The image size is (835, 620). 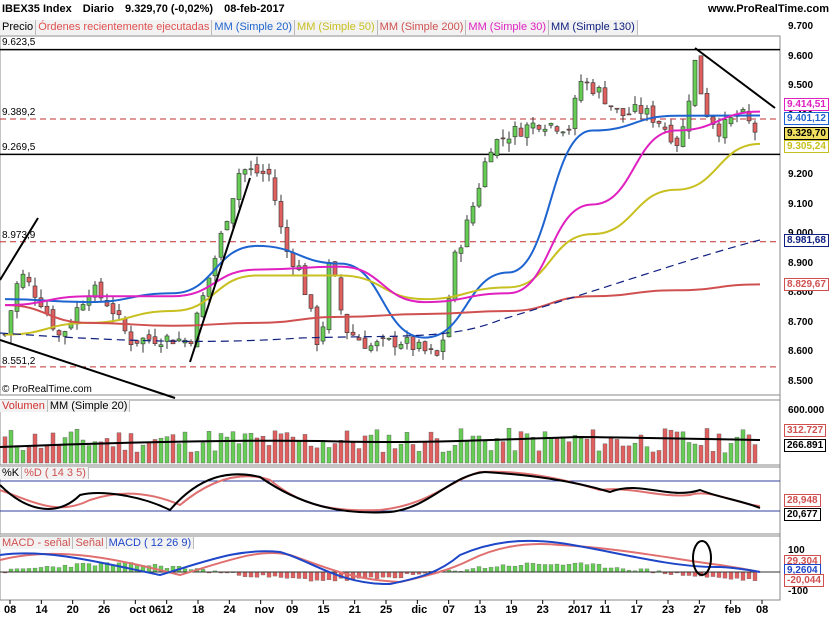 I want to click on legend-mm50: MM (Simple 50), so click(x=336, y=27).